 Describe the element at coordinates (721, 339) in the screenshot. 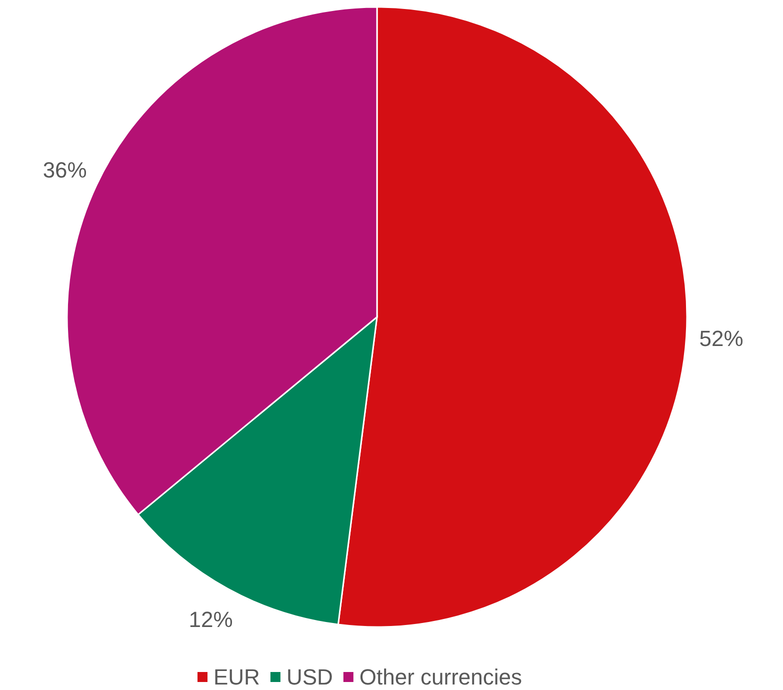

I see `data-label: 52%` at that location.